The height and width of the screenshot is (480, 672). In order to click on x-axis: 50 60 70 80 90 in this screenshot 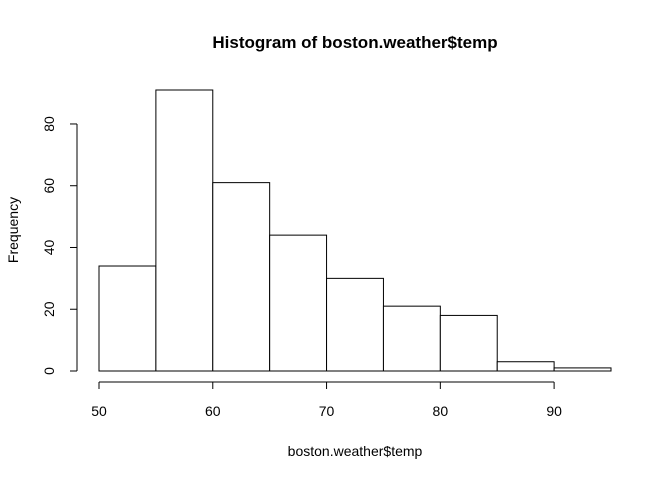, I will do `click(326, 400)`.